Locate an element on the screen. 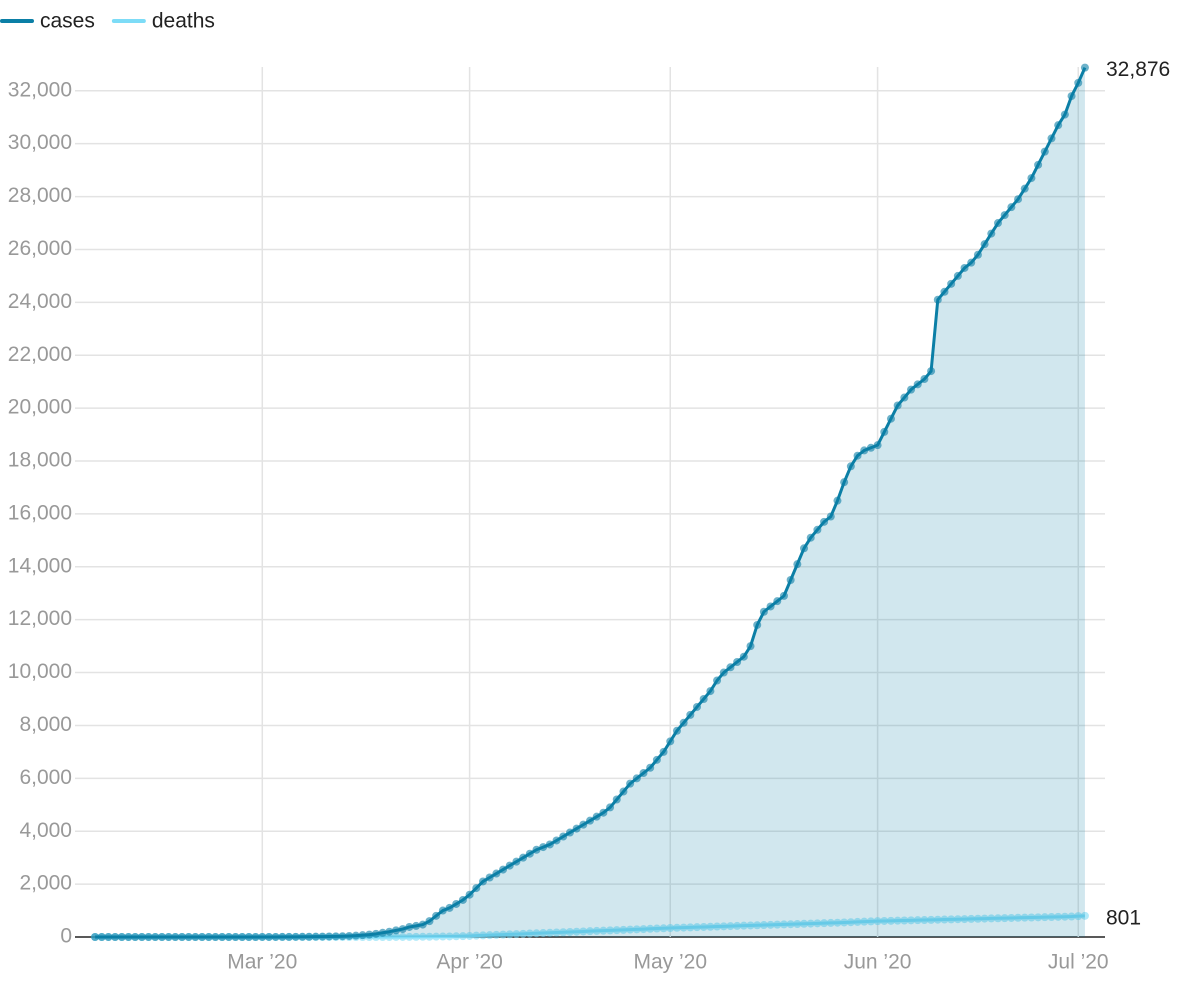  y-tick-label: 24,000 is located at coordinates (40, 301).